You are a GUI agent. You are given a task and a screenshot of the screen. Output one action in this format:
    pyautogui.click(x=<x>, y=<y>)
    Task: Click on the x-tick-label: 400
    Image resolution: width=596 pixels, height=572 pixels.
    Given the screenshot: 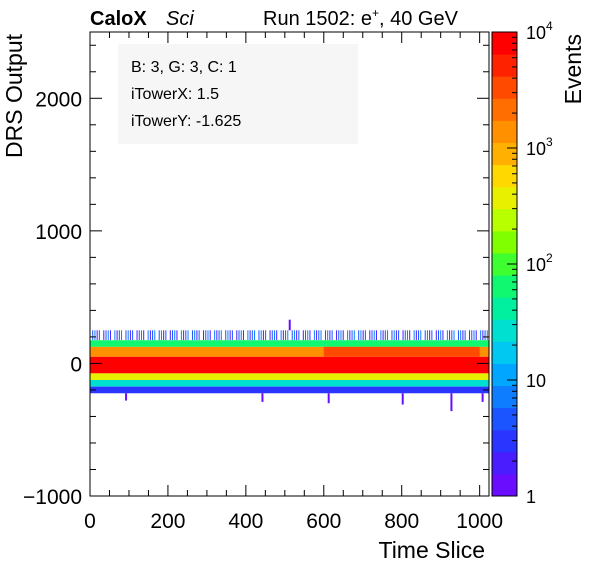 What is the action you would take?
    pyautogui.click(x=245, y=521)
    